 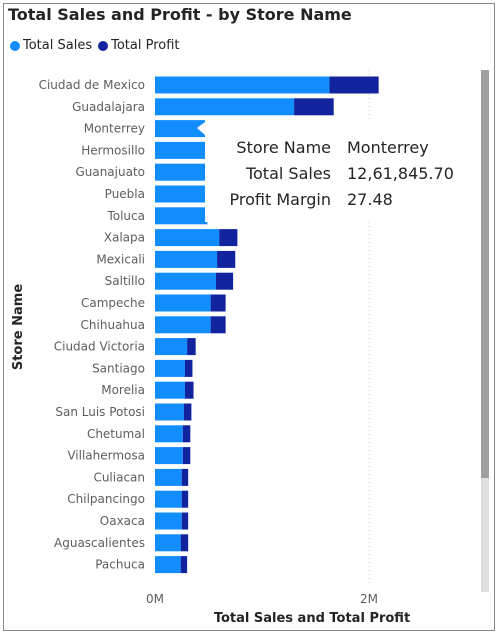 What do you see at coordinates (113, 303) in the screenshot?
I see `y-tick-label: Campeche` at bounding box center [113, 303].